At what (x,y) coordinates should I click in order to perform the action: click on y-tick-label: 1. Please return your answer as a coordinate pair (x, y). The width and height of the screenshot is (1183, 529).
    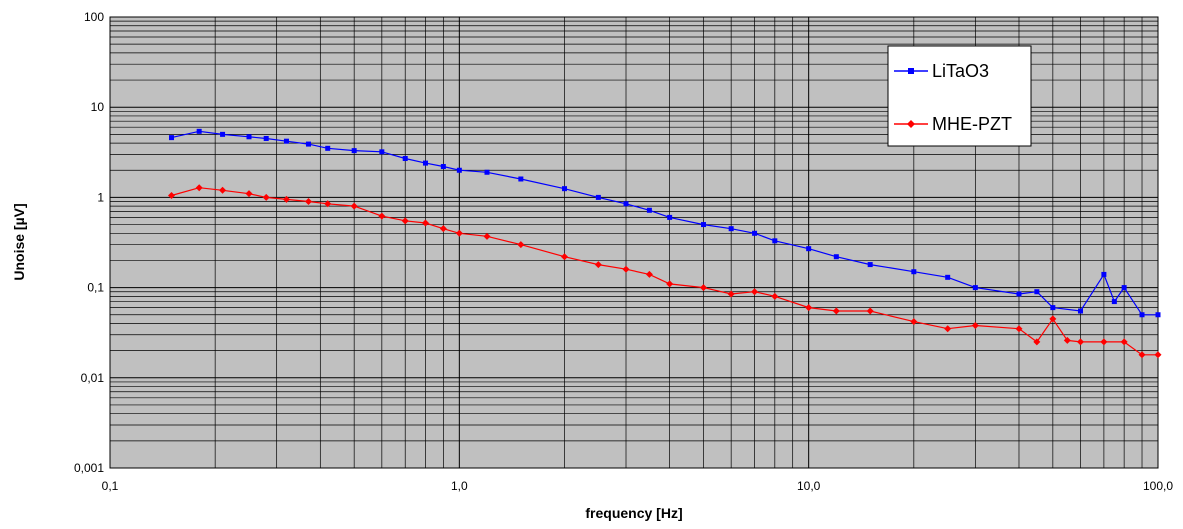
    Looking at the image, I should click on (100, 197).